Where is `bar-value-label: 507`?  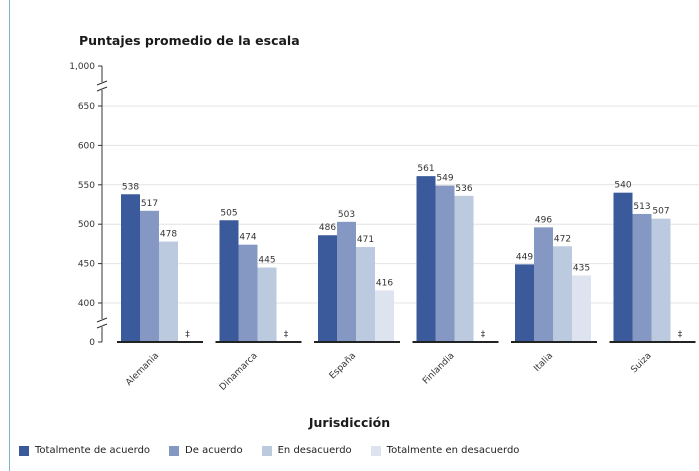
bar-value-label: 507 is located at coordinates (660, 212).